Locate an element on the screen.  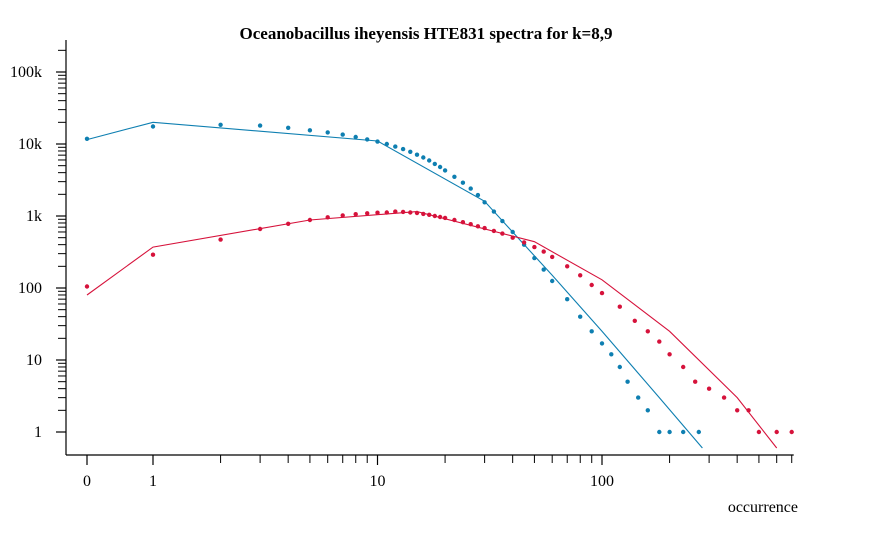
x-tick-label: 0 is located at coordinates (87, 481).